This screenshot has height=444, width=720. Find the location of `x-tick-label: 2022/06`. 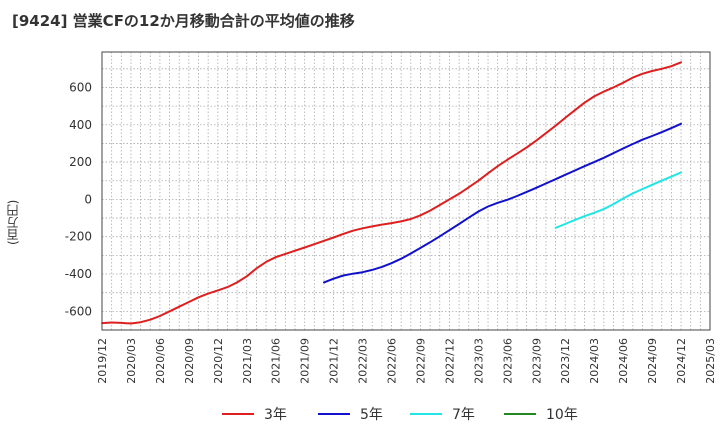

x-tick-label: 2022/06 is located at coordinates (392, 361).